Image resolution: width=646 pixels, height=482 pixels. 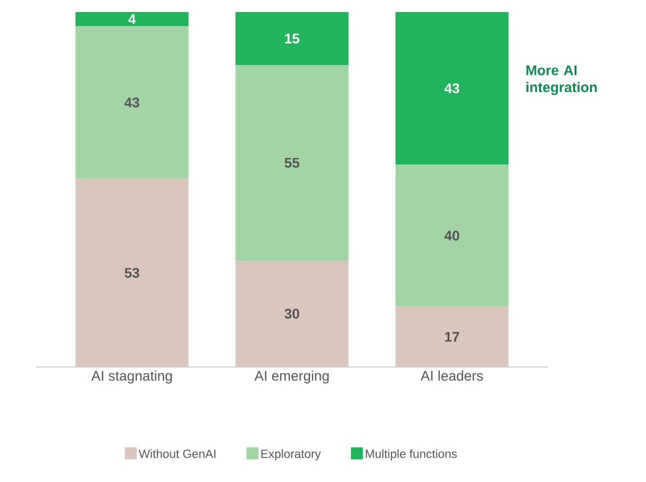 What do you see at coordinates (177, 453) in the screenshot?
I see `legend-label: Without GenAI` at bounding box center [177, 453].